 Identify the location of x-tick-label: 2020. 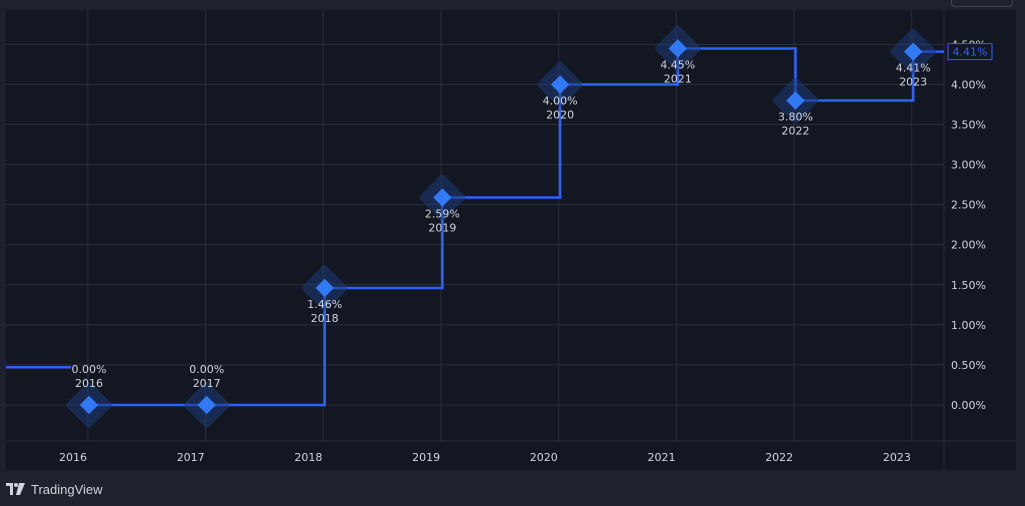
(544, 457).